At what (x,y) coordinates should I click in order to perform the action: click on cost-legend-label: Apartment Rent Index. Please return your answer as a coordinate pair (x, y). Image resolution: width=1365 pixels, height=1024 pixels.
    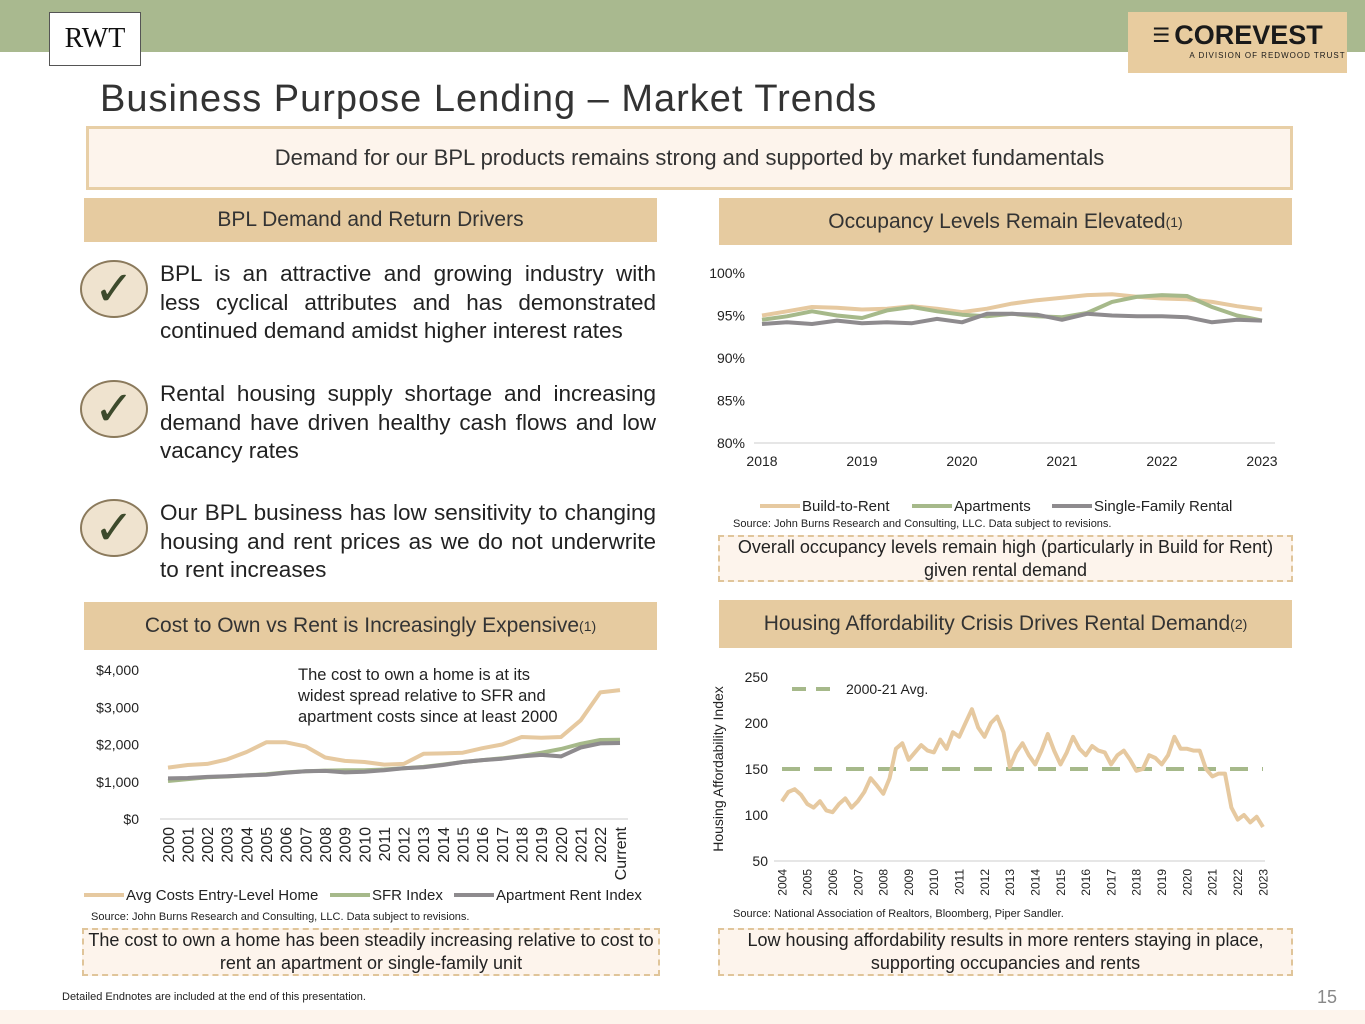
    Looking at the image, I should click on (569, 895).